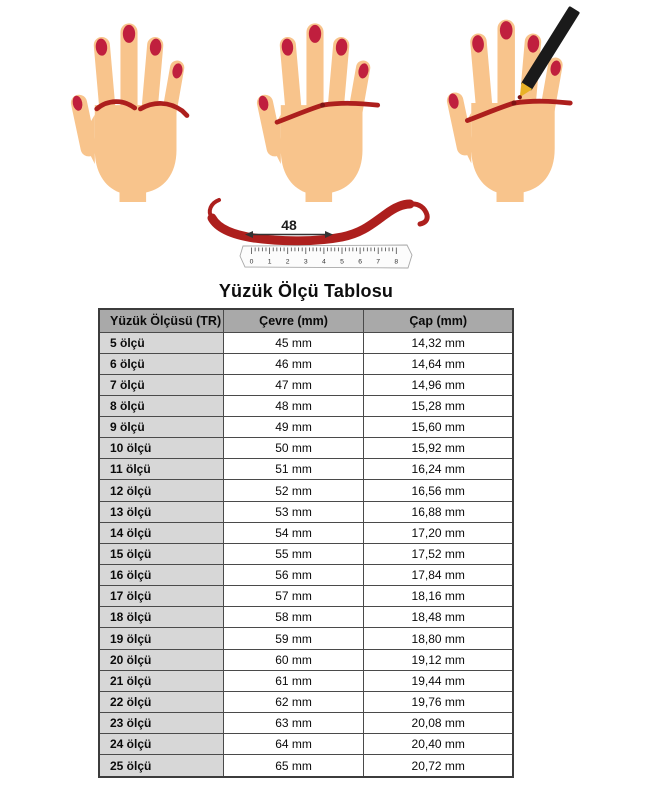  I want to click on table-row: 22 ölçü 62 mm 19,76 mm, so click(306, 702).